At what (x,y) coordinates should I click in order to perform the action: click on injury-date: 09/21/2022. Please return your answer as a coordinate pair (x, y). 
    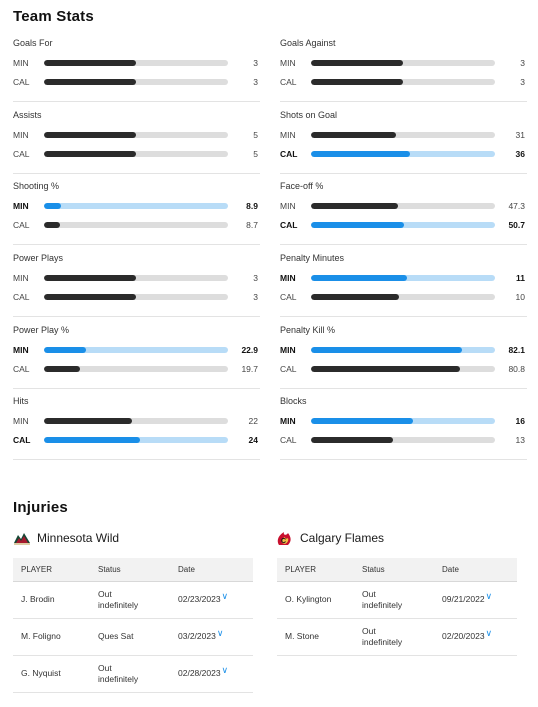
    Looking at the image, I should click on (463, 599).